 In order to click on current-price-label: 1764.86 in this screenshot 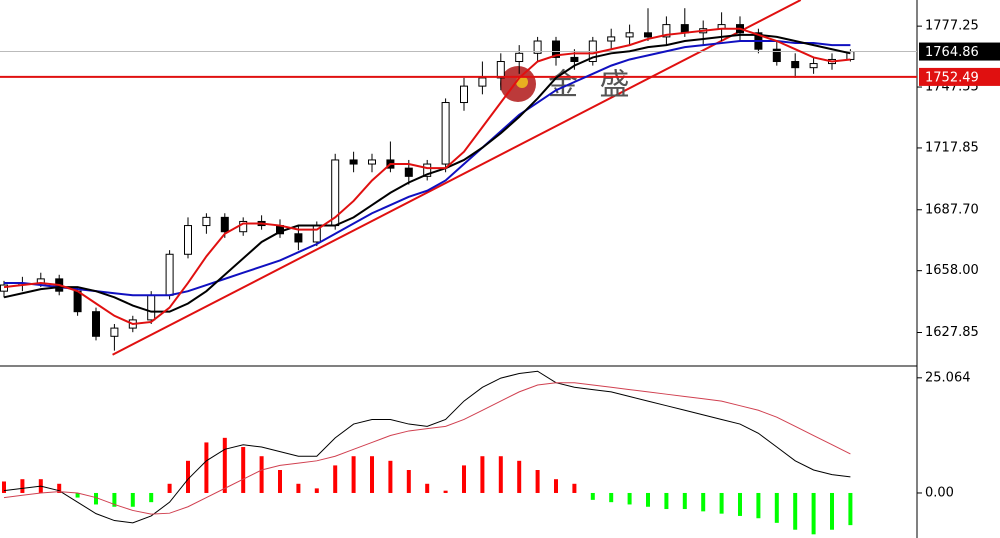, I will do `click(952, 52)`.